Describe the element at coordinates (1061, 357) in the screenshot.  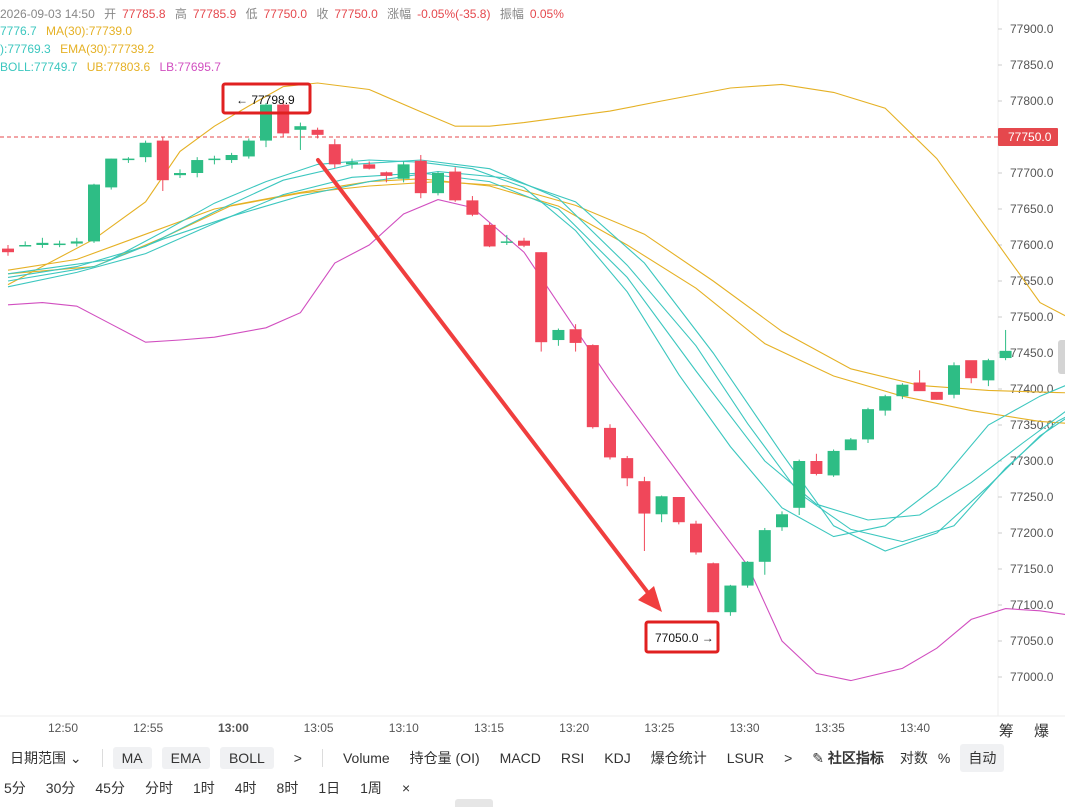
I see `side-panel-handle` at that location.